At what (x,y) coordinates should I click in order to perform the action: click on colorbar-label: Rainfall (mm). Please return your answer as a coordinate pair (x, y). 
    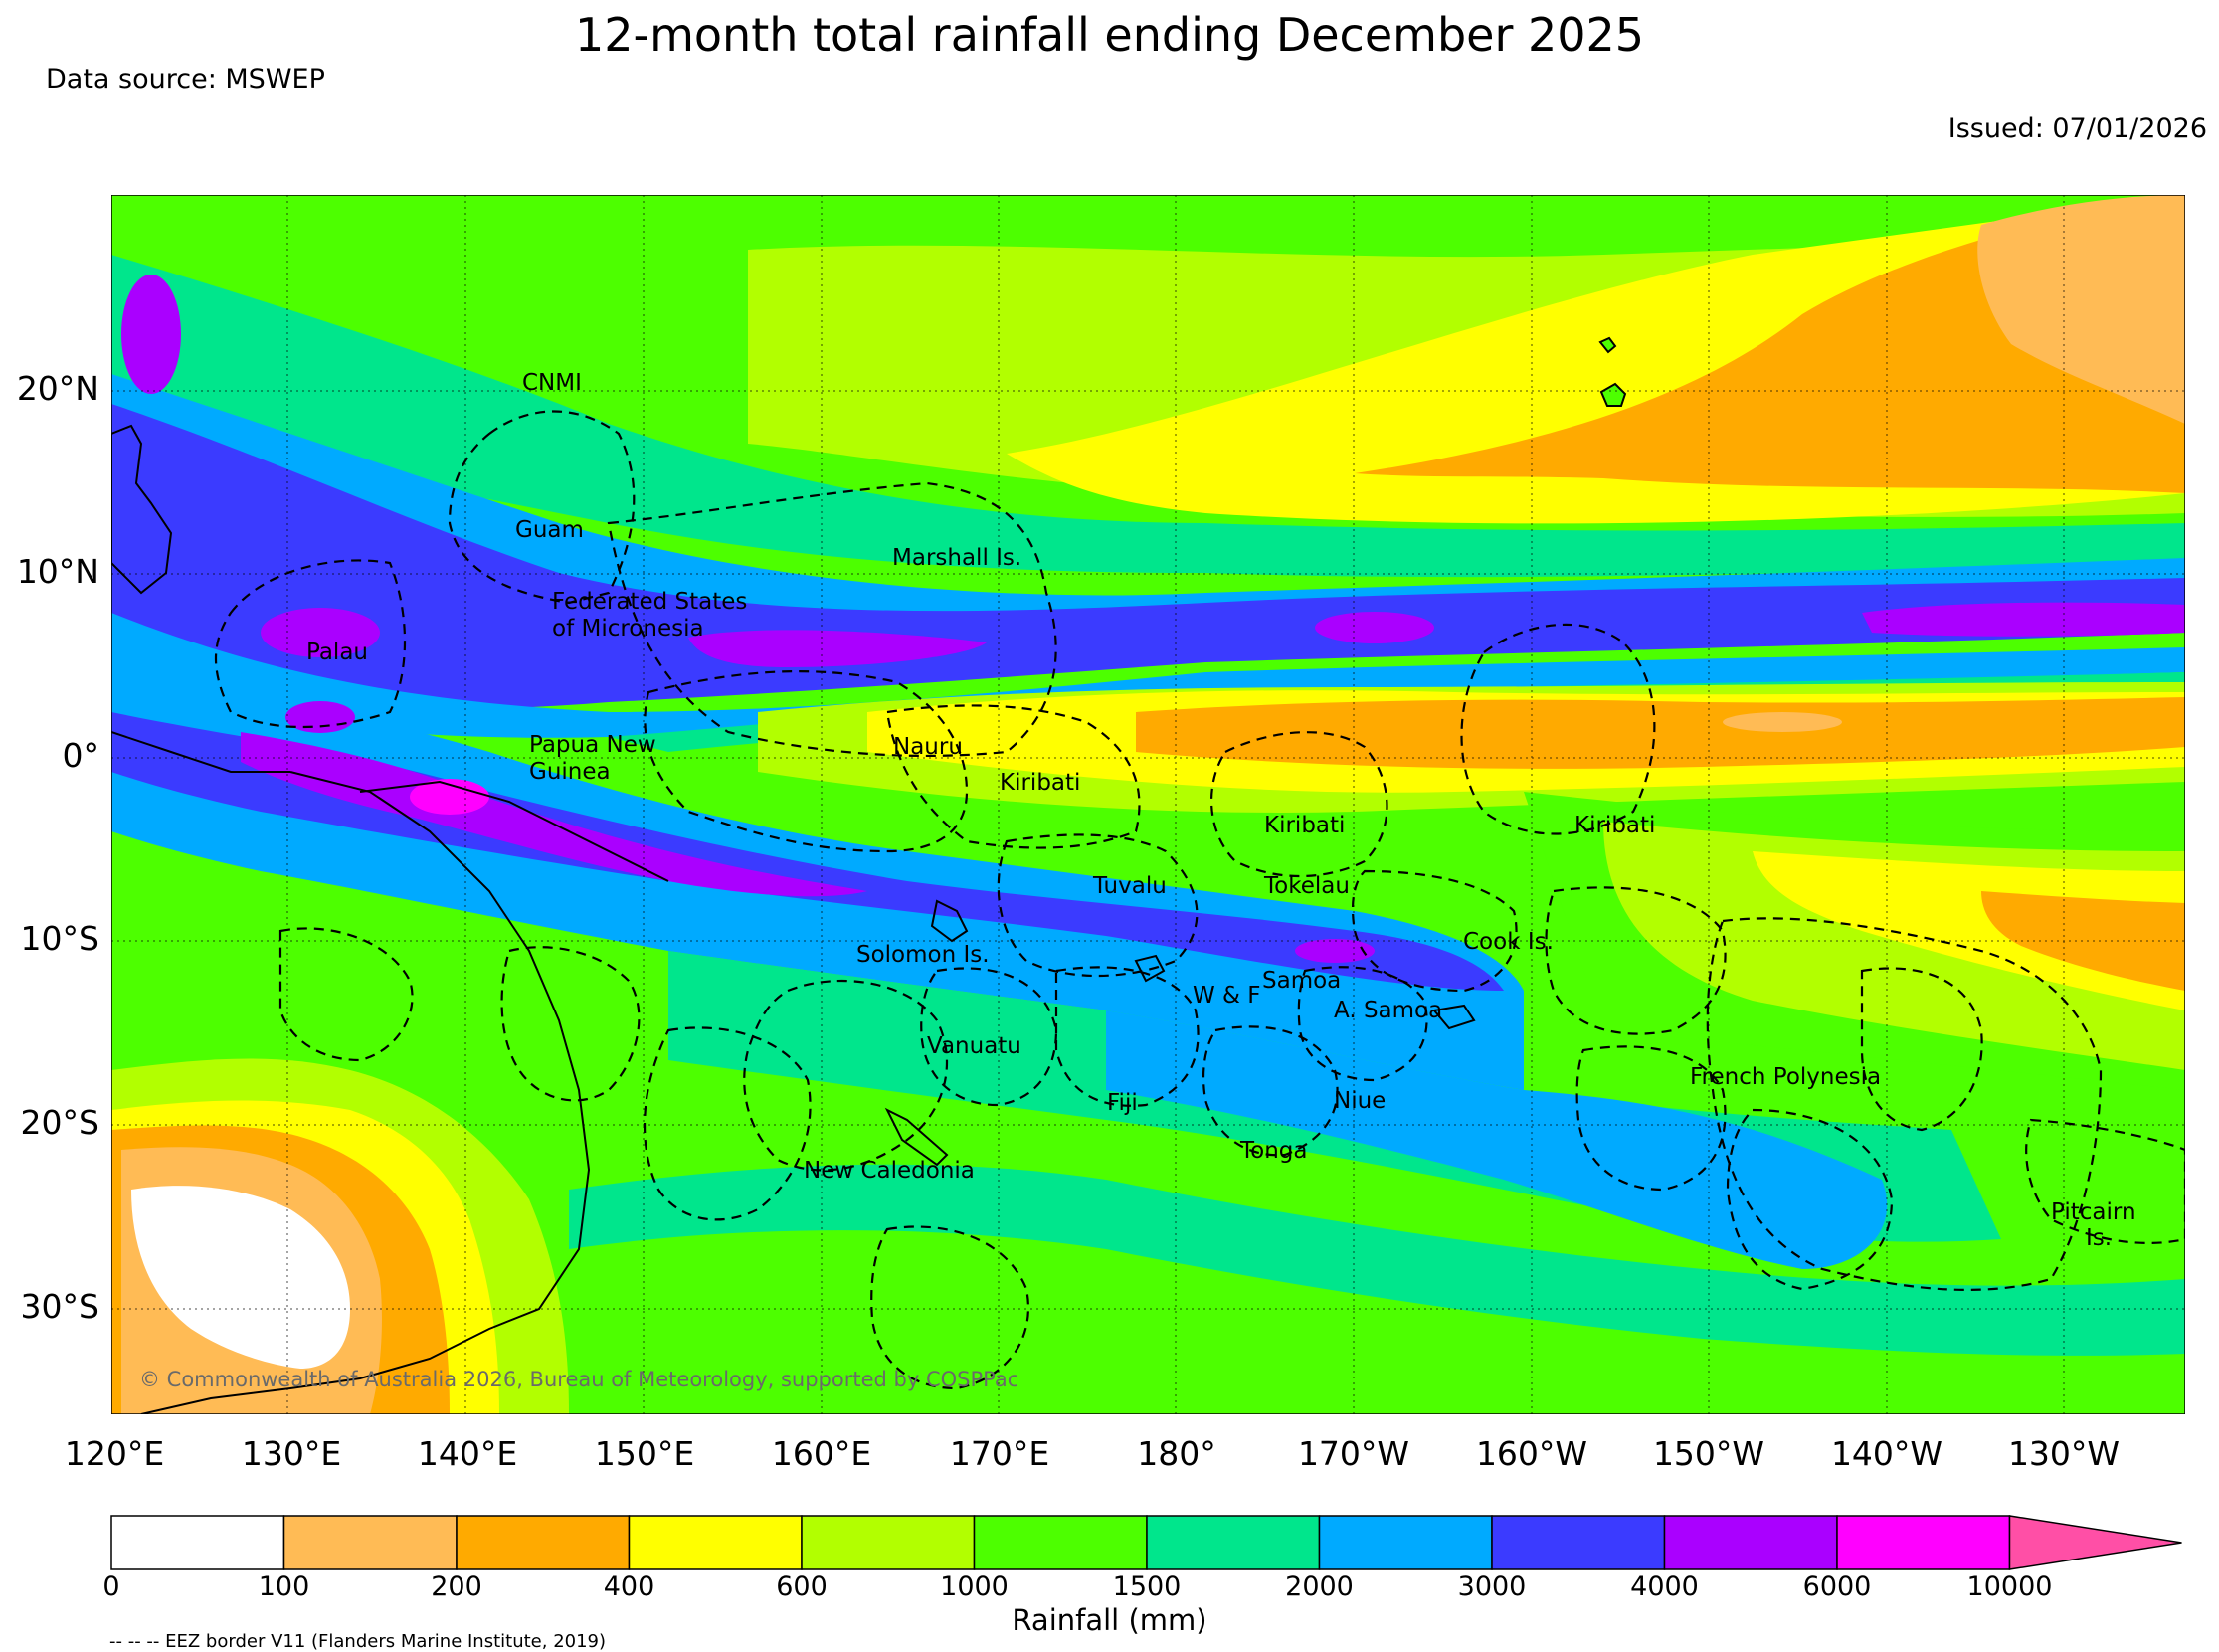
    Looking at the image, I should click on (1109, 1620).